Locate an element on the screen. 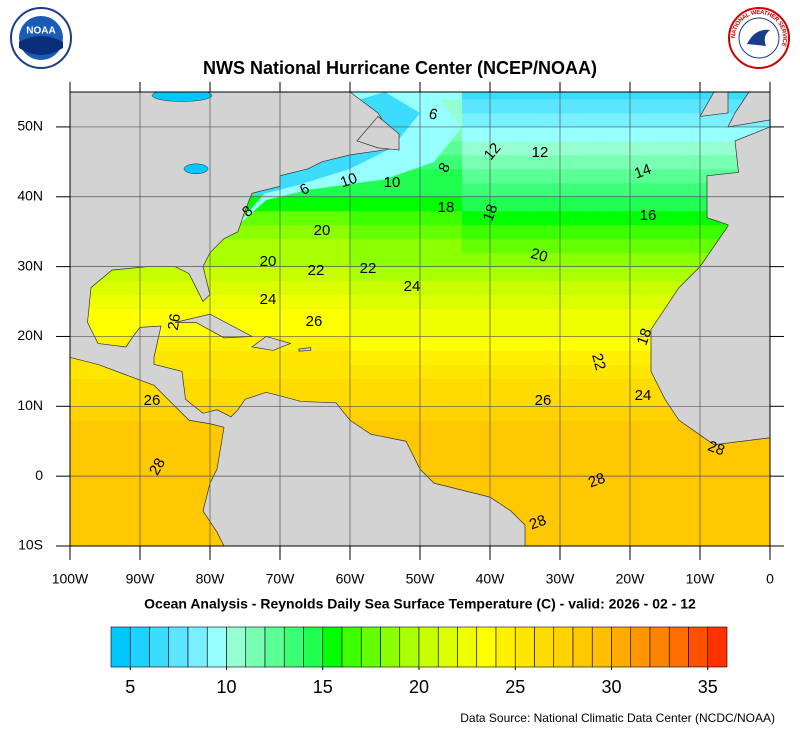  y-tick-label: 10S is located at coordinates (30, 545).